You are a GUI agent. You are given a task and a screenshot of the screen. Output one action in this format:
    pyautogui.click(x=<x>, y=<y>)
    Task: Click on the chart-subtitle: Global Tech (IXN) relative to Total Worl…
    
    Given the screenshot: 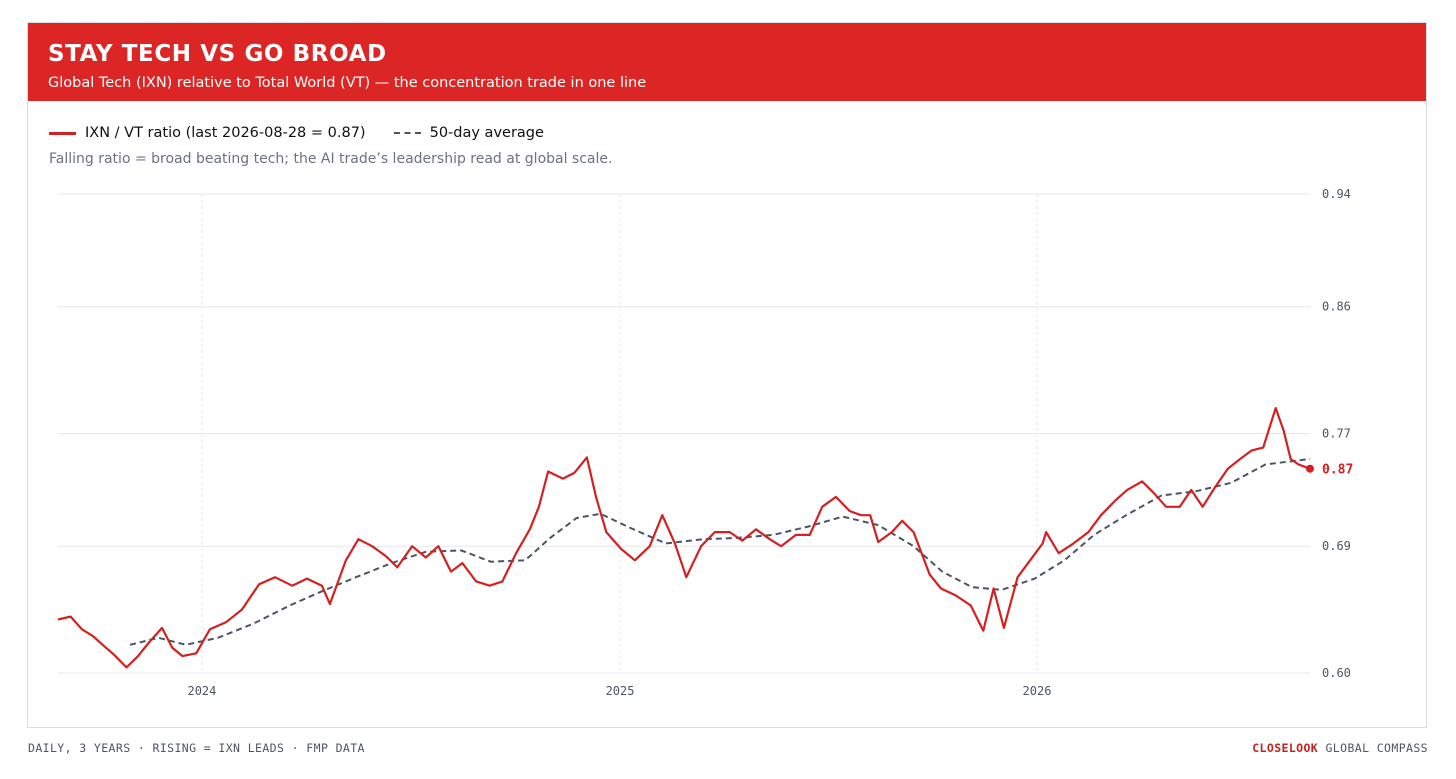 What is the action you would take?
    pyautogui.click(x=347, y=83)
    